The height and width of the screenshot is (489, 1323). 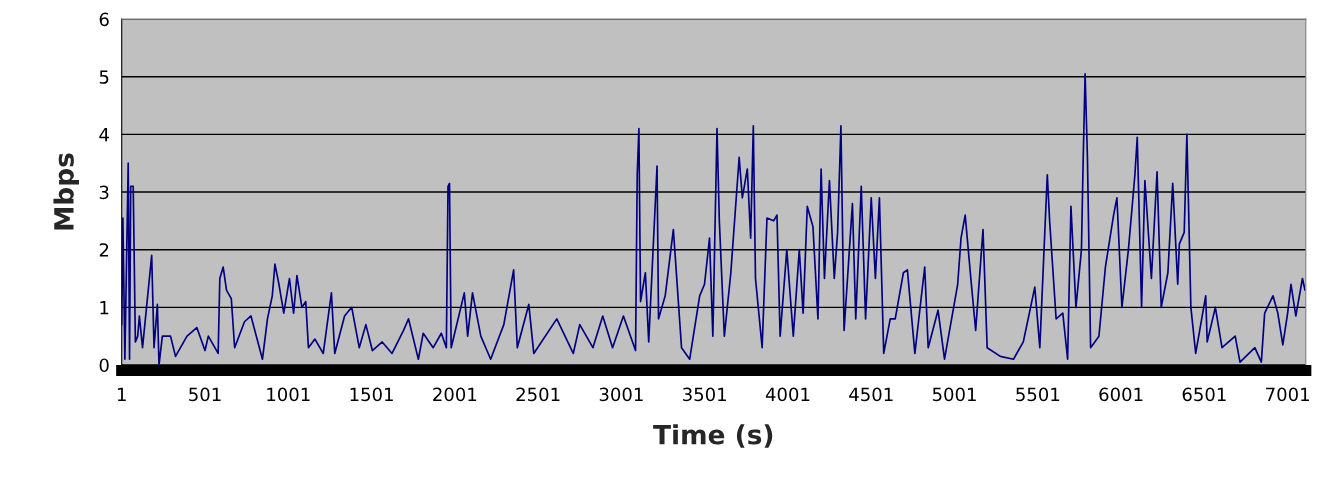 What do you see at coordinates (104, 365) in the screenshot?
I see `y-tick-label: 0` at bounding box center [104, 365].